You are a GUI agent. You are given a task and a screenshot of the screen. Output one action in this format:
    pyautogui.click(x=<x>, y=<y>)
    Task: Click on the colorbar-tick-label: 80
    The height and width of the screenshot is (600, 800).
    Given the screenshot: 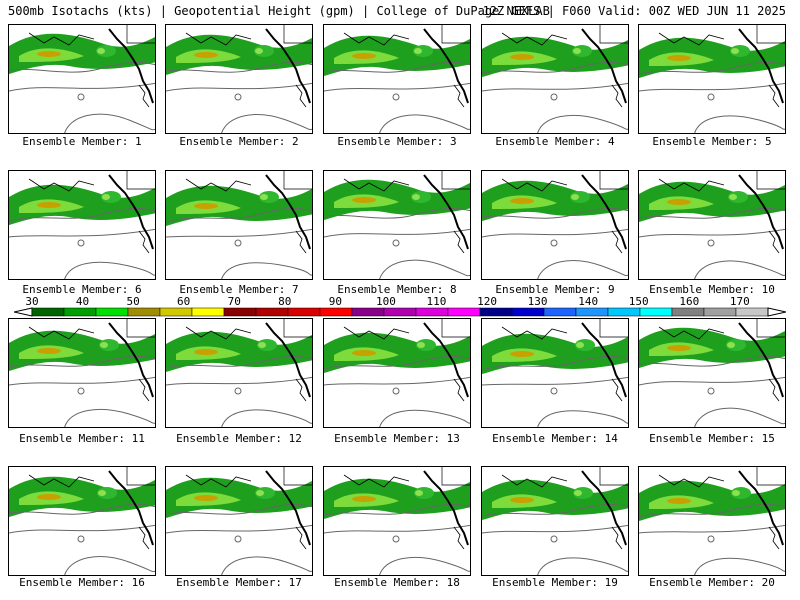 What is the action you would take?
    pyautogui.click(x=285, y=301)
    